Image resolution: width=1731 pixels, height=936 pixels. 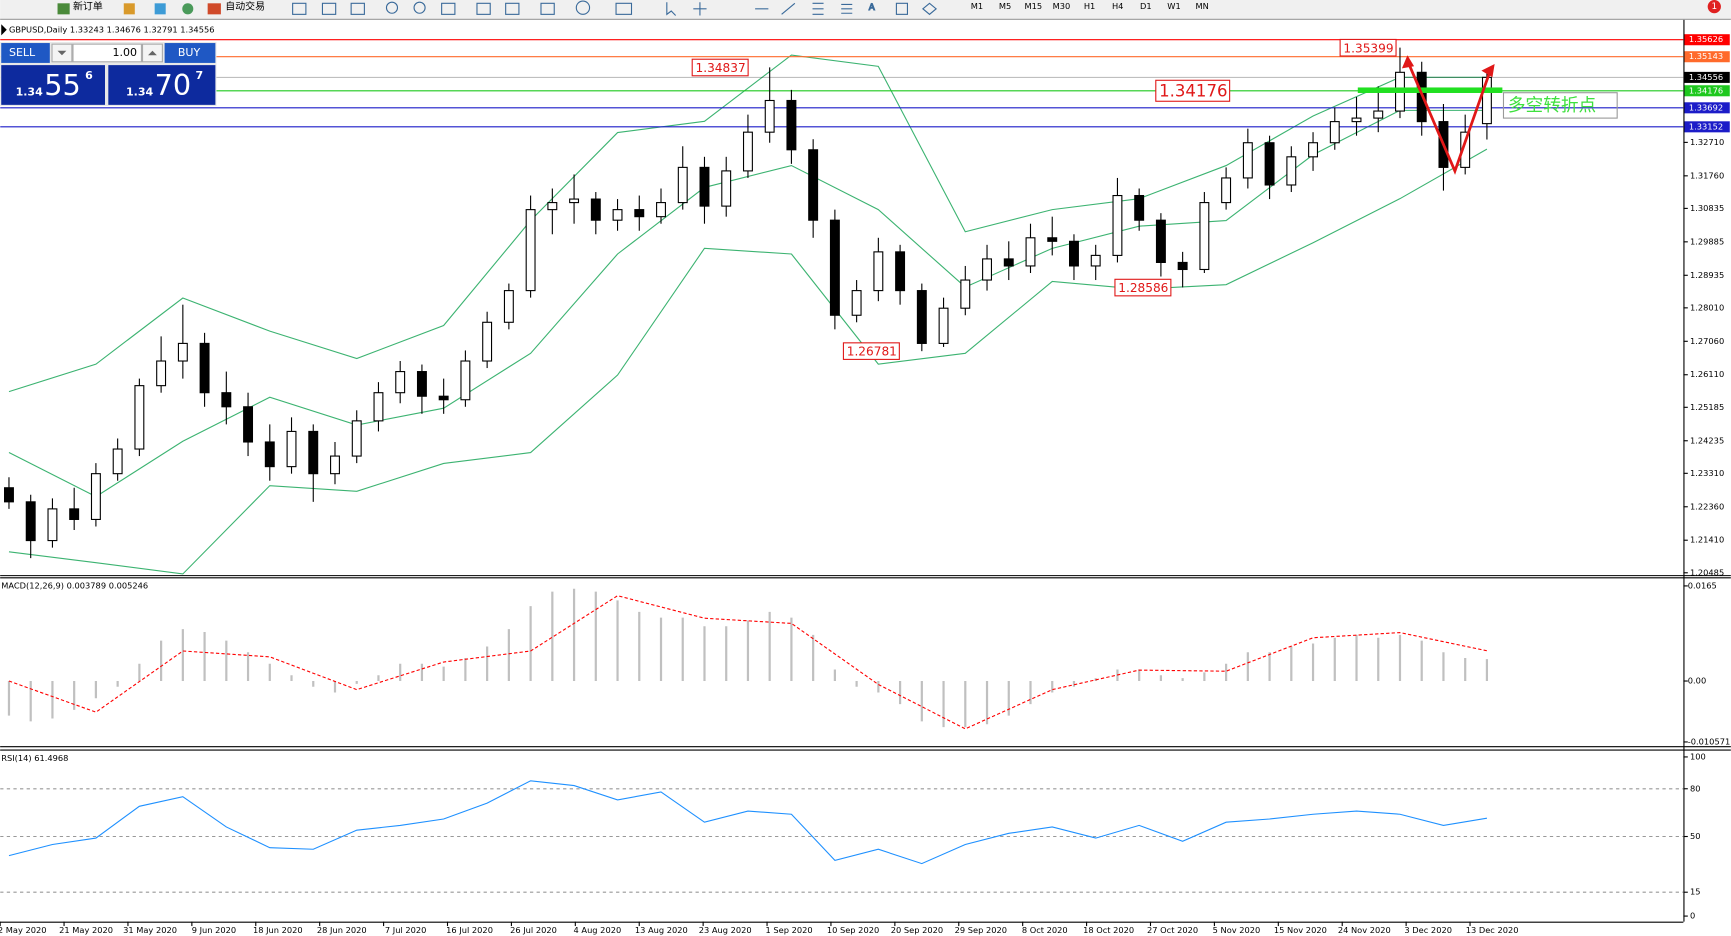 What do you see at coordinates (124, 52) in the screenshot?
I see `lots-value: 1.00` at bounding box center [124, 52].